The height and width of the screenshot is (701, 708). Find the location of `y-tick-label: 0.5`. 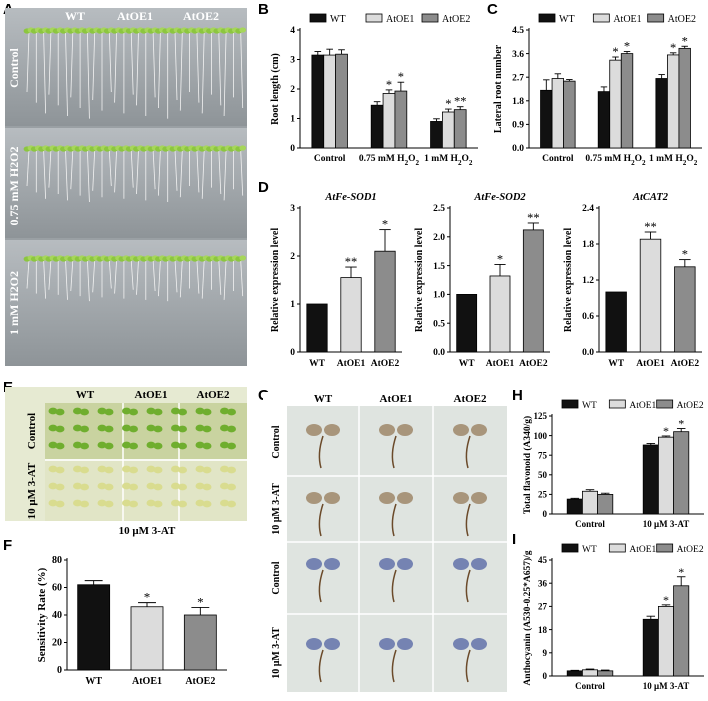

y-tick-label: 0.5 is located at coordinates (439, 324).